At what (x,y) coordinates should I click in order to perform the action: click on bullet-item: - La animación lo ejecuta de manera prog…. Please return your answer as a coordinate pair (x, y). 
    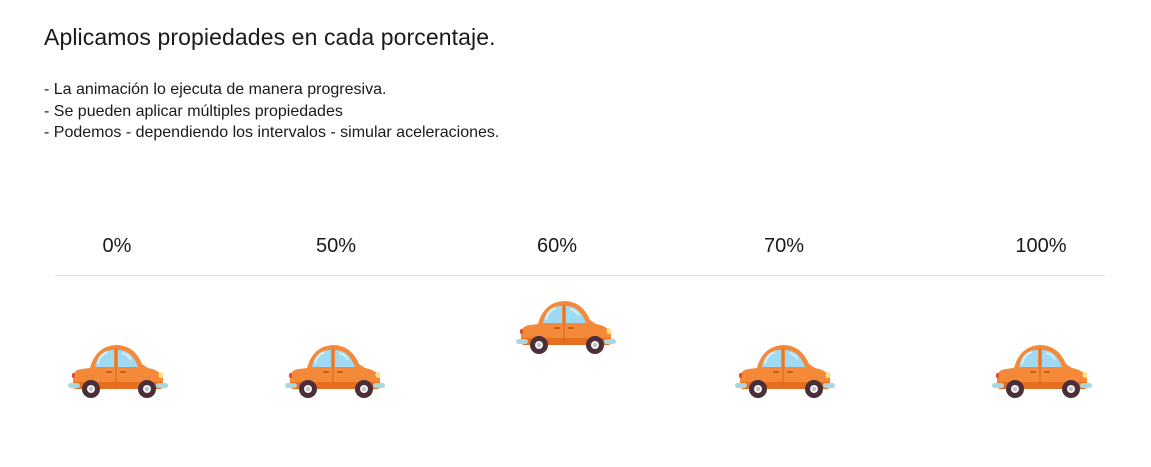
    Looking at the image, I should click on (215, 89).